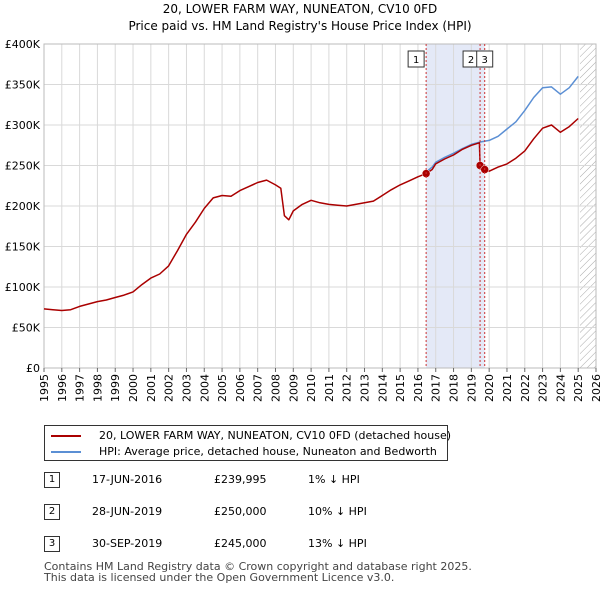 This screenshot has height=590, width=600. I want to click on x-tick-label: 1996, so click(62, 388).